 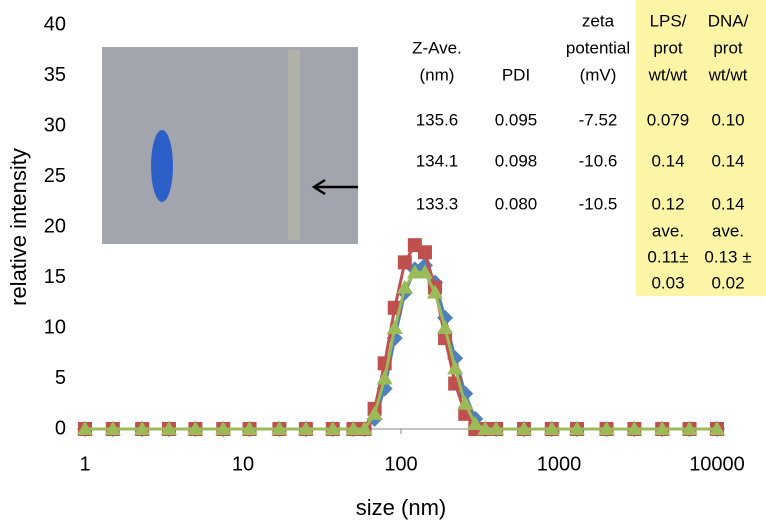 I want to click on x-tick-label: 1, so click(x=84, y=464).